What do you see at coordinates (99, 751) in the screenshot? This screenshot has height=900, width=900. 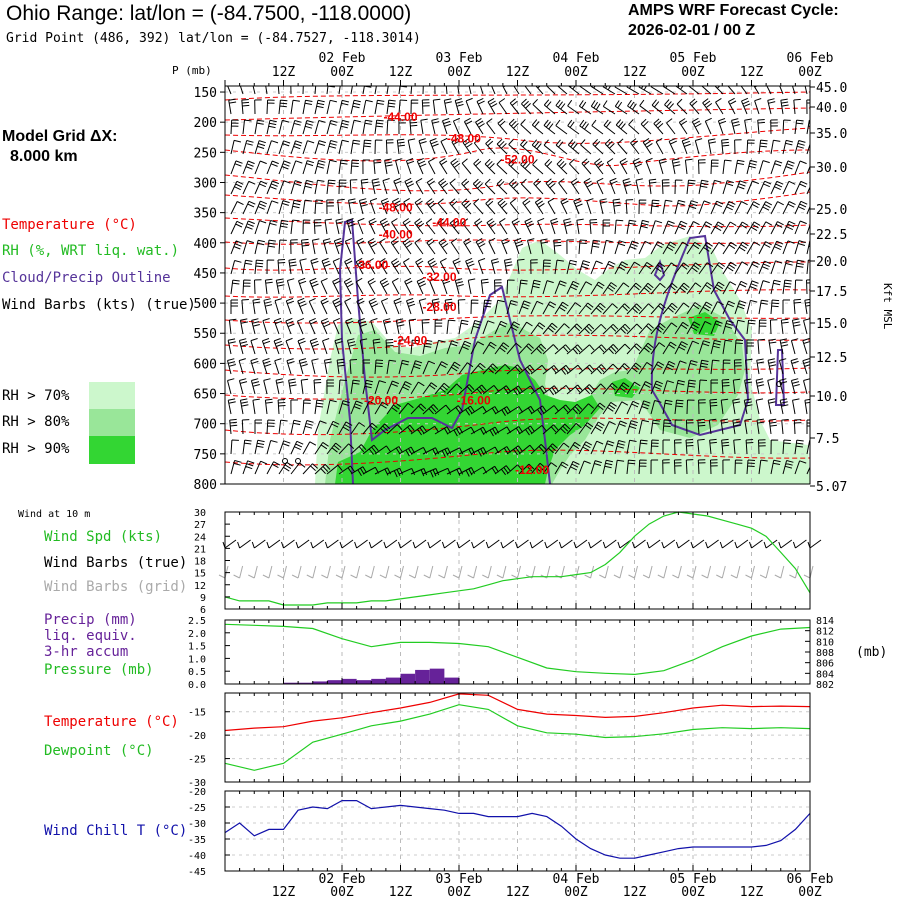 I see `legend-dewpoint-line: Dewpoint (°C)` at bounding box center [99, 751].